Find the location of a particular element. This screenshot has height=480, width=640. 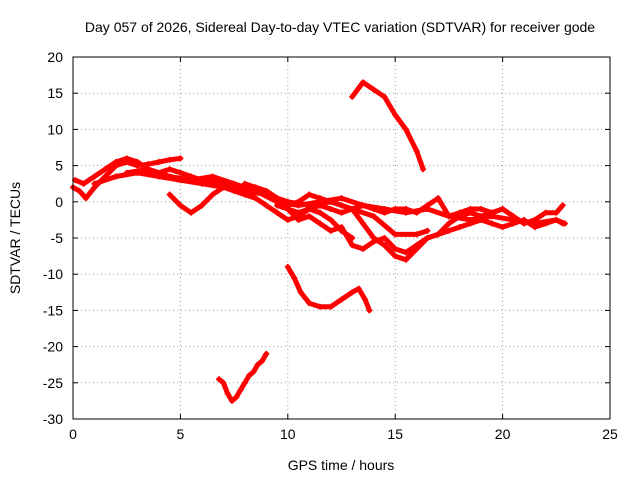

x-tick-label: 15 is located at coordinates (395, 434).